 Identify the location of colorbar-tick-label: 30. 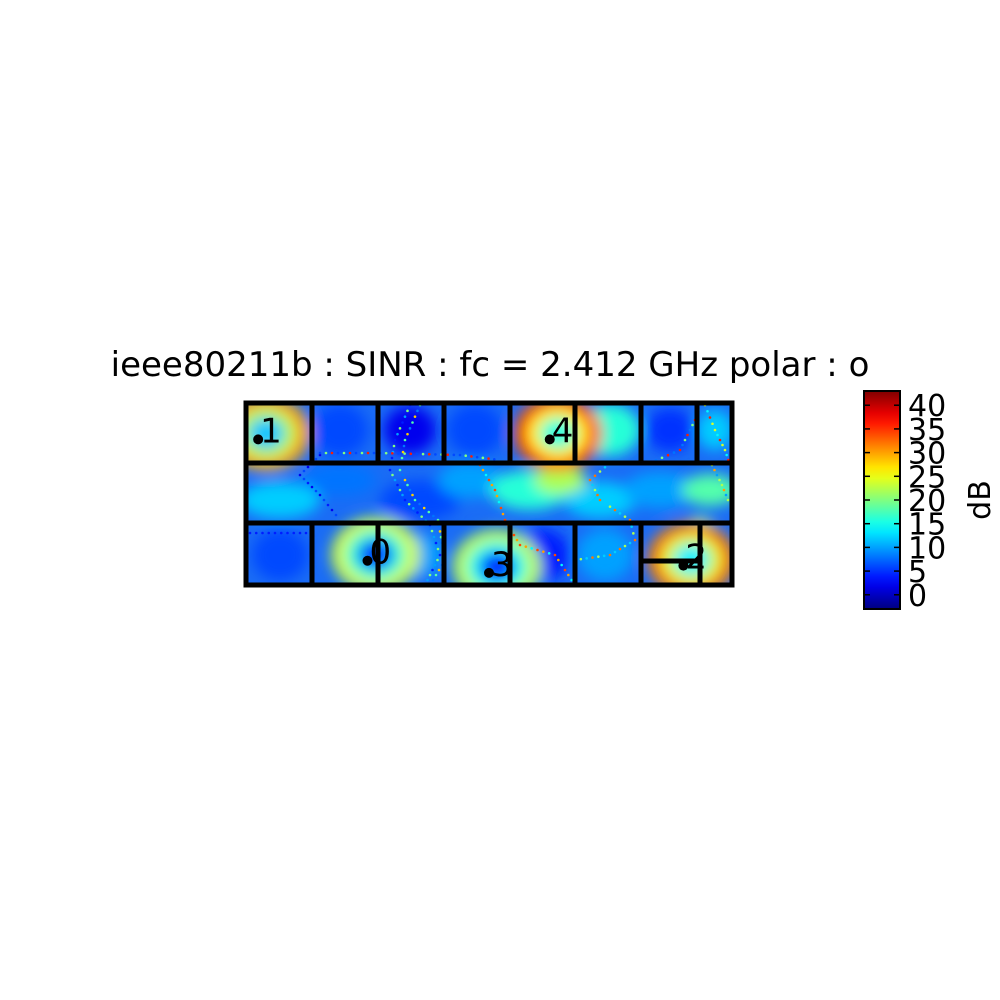
(927, 454).